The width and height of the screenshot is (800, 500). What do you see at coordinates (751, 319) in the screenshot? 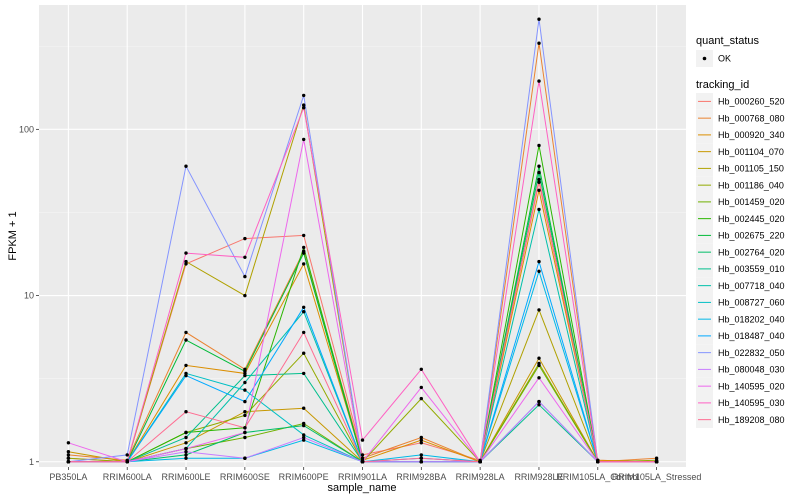
I see `legend-label-Hb_018202_040: Hb_018202_040` at bounding box center [751, 319].